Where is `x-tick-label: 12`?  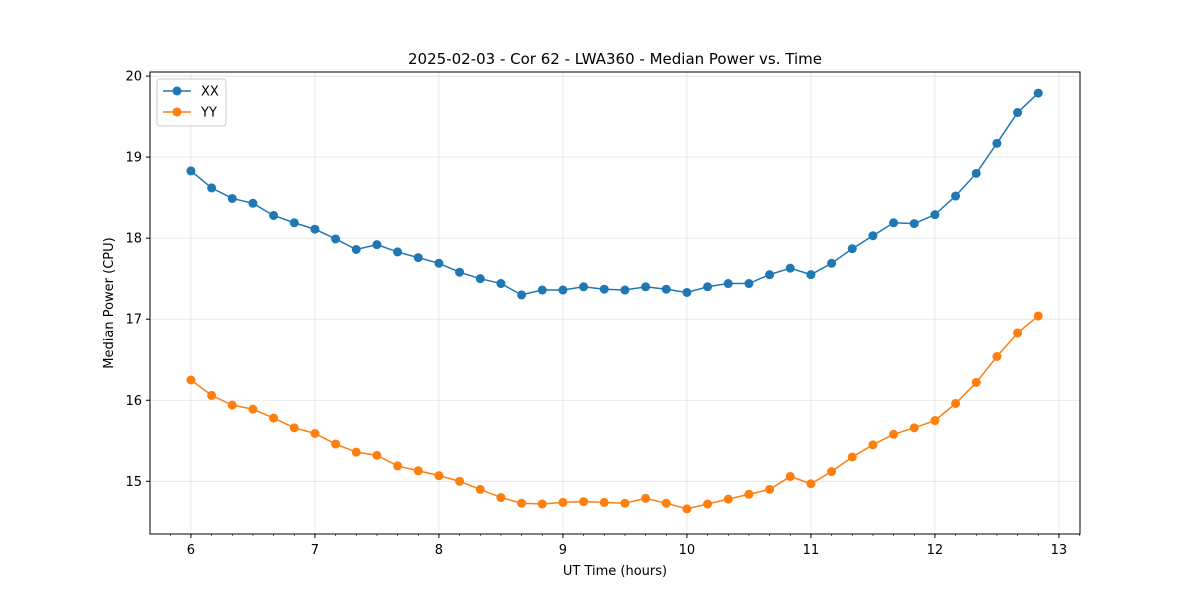
x-tick-label: 12 is located at coordinates (935, 550).